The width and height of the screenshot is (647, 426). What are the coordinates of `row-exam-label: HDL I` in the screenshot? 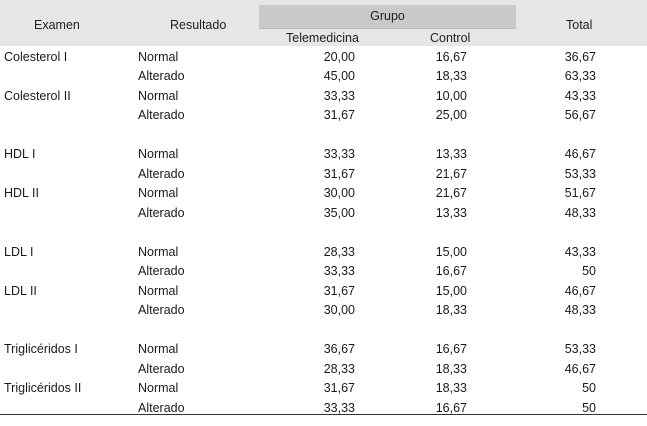 It's located at (20, 154).